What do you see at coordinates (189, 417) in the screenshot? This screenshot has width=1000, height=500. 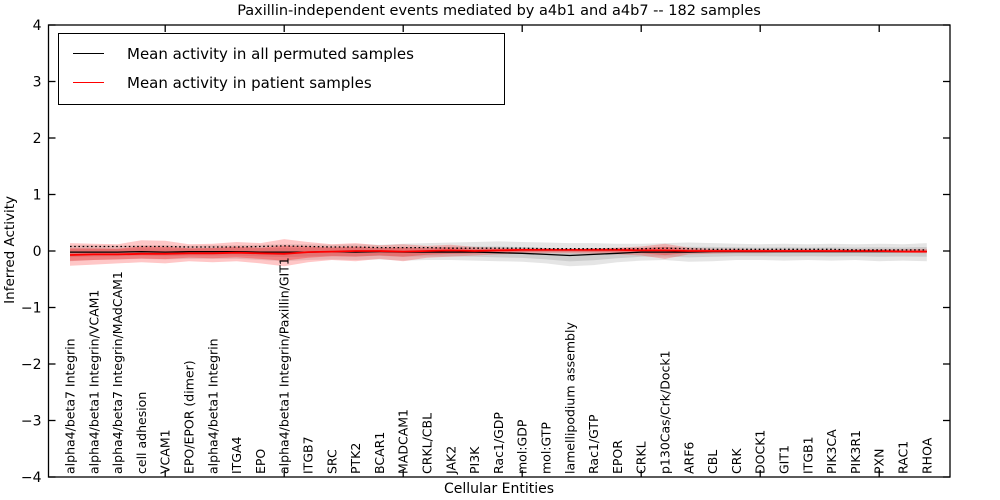 I see `x-category-label: EPO/EPOR (dimer)` at bounding box center [189, 417].